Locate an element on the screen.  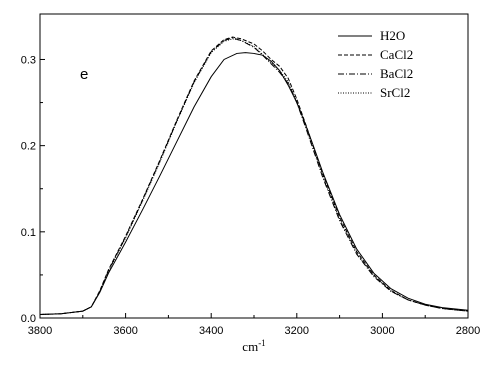
y-tick-label: 0.2 is located at coordinates (28, 147).